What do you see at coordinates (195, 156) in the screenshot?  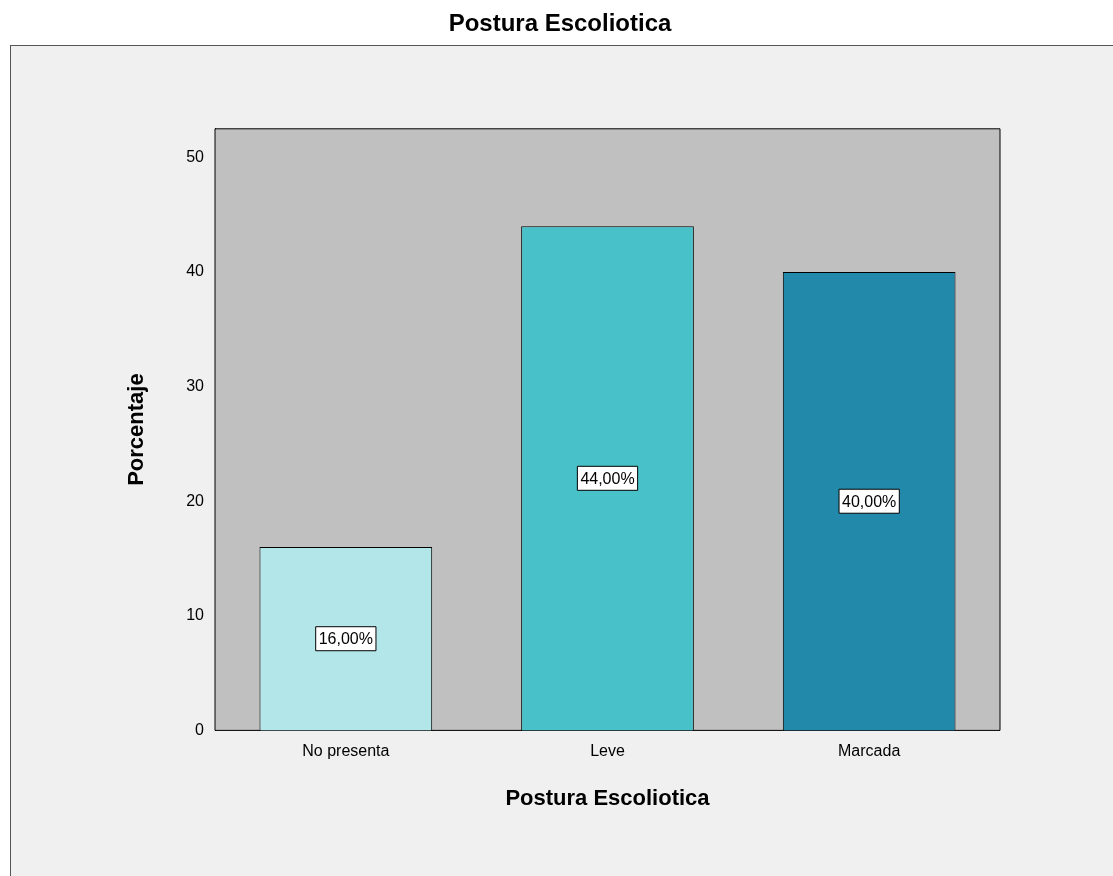 I see `y-tick-label: 50` at bounding box center [195, 156].